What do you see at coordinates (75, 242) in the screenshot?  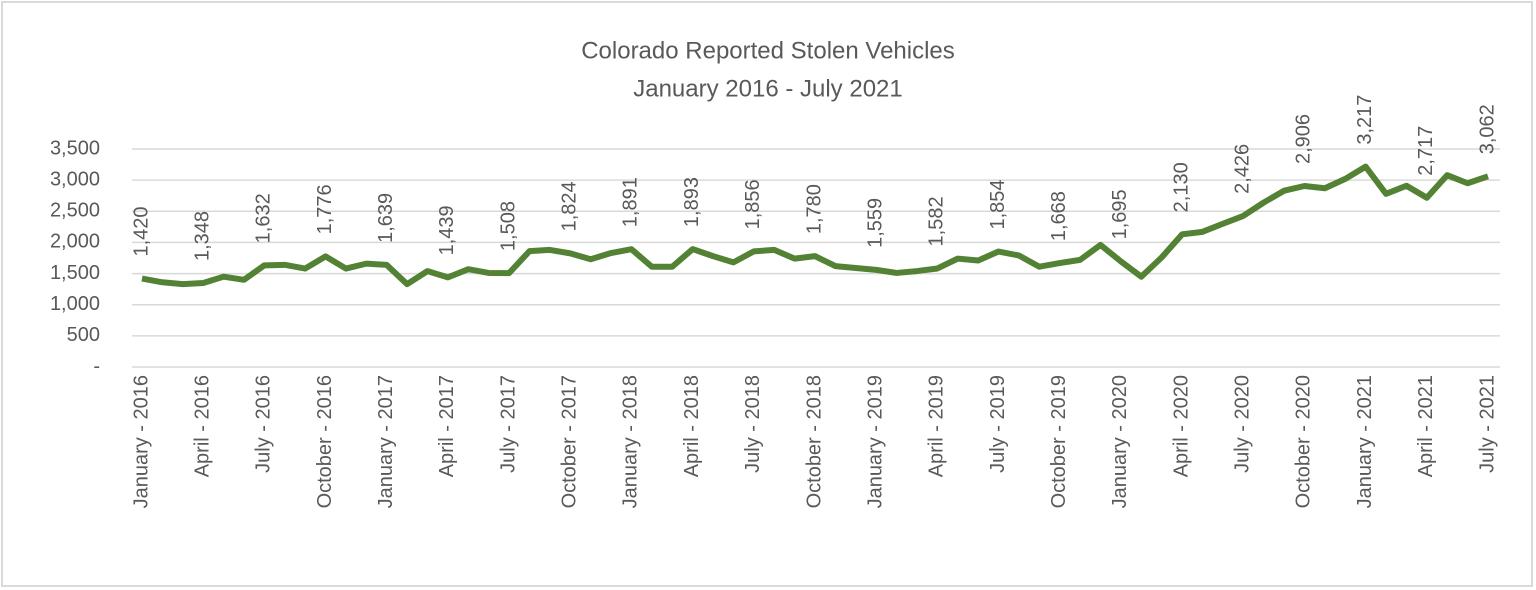 I see `y-tick-label: 2,000` at bounding box center [75, 242].